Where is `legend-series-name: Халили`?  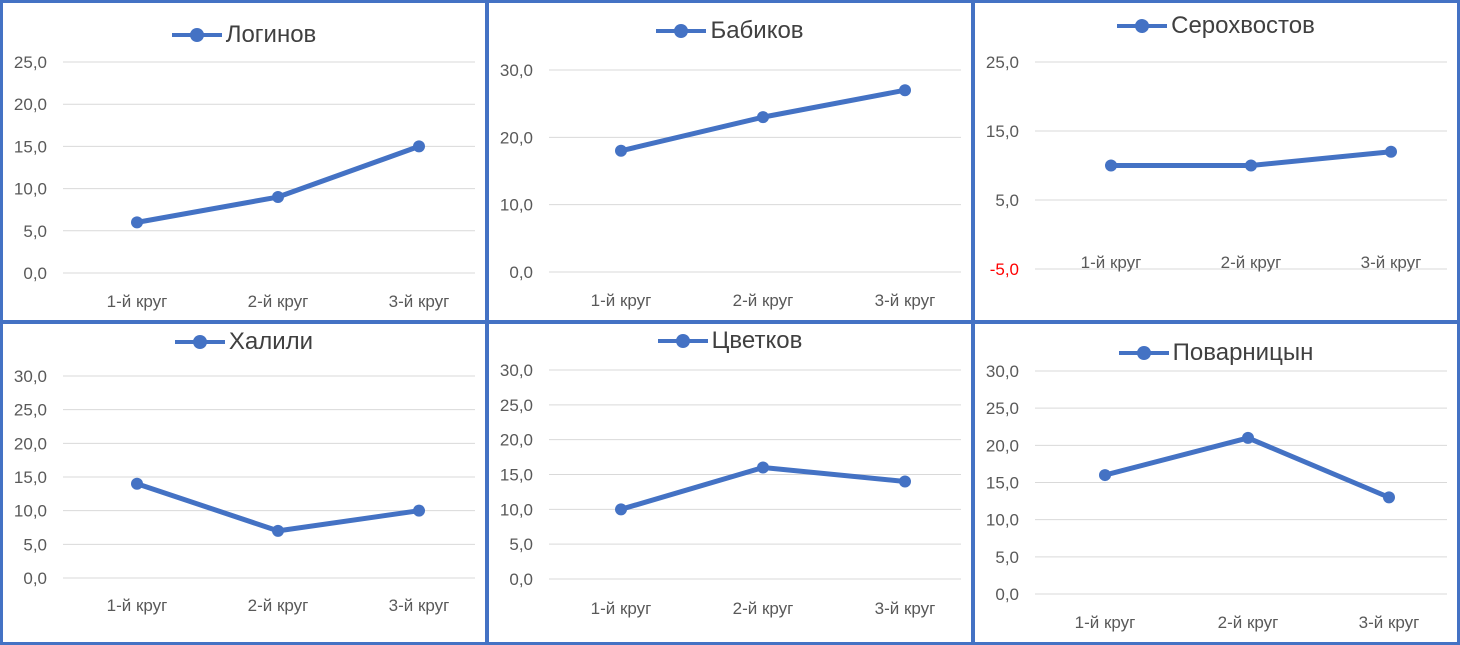
legend-series-name: Халили is located at coordinates (271, 341).